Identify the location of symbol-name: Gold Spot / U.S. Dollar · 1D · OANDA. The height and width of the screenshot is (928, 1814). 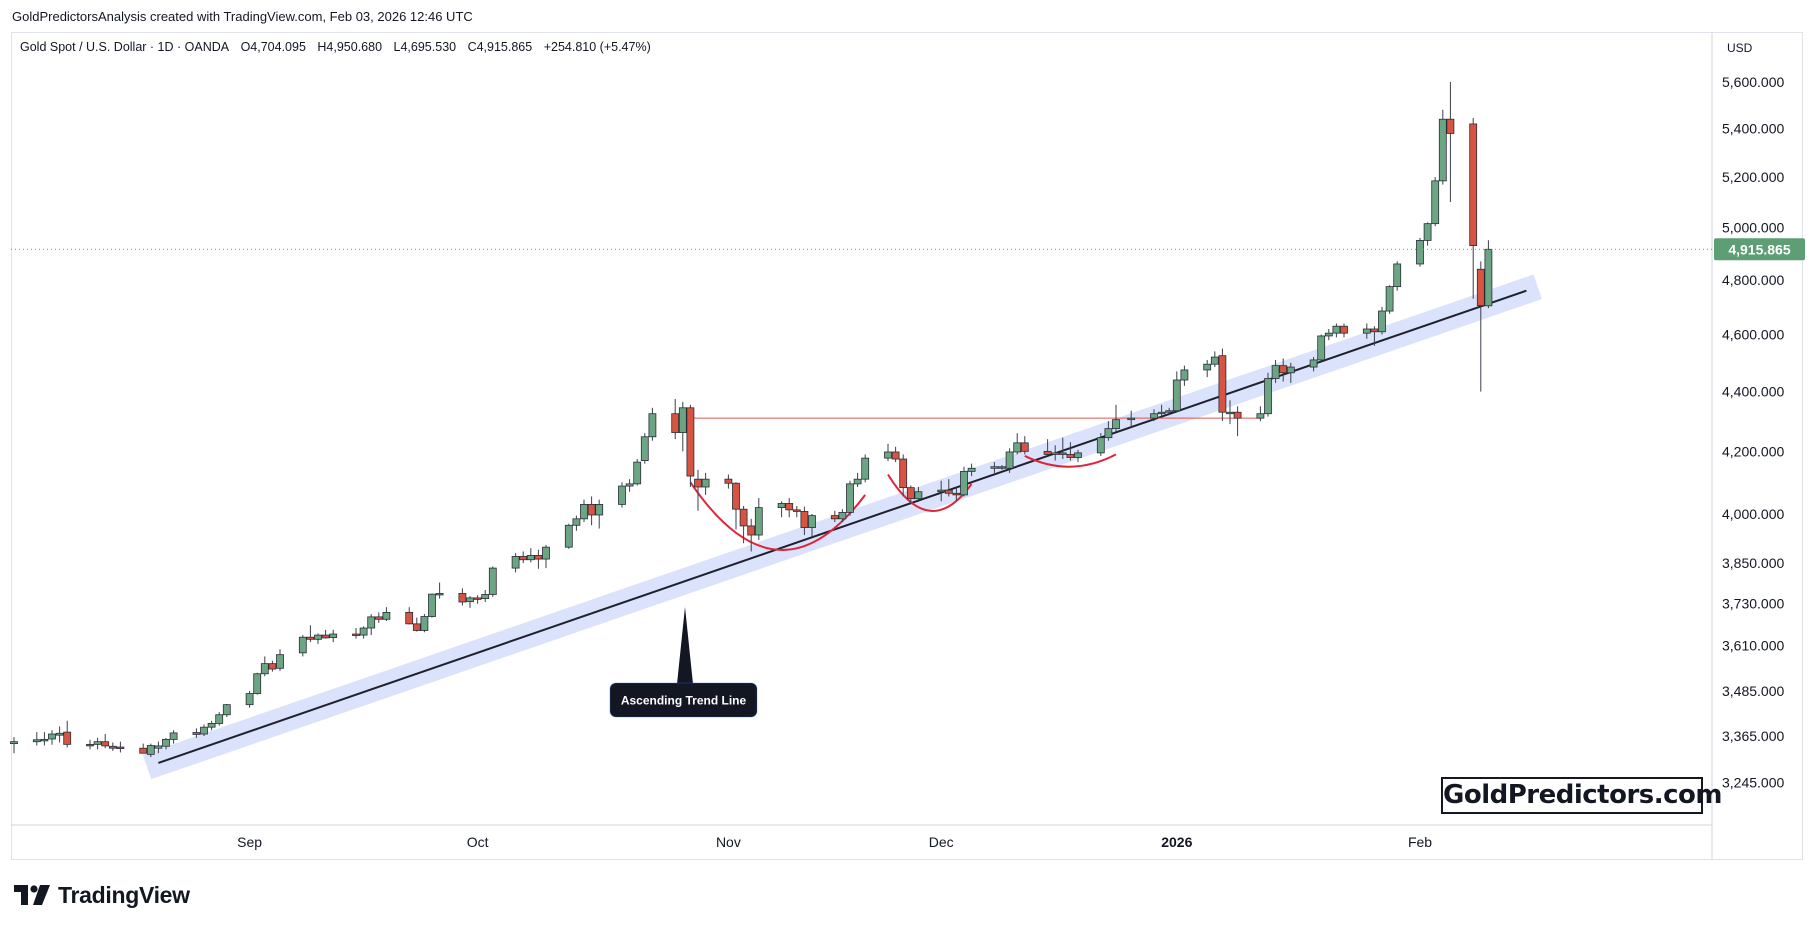
(125, 47).